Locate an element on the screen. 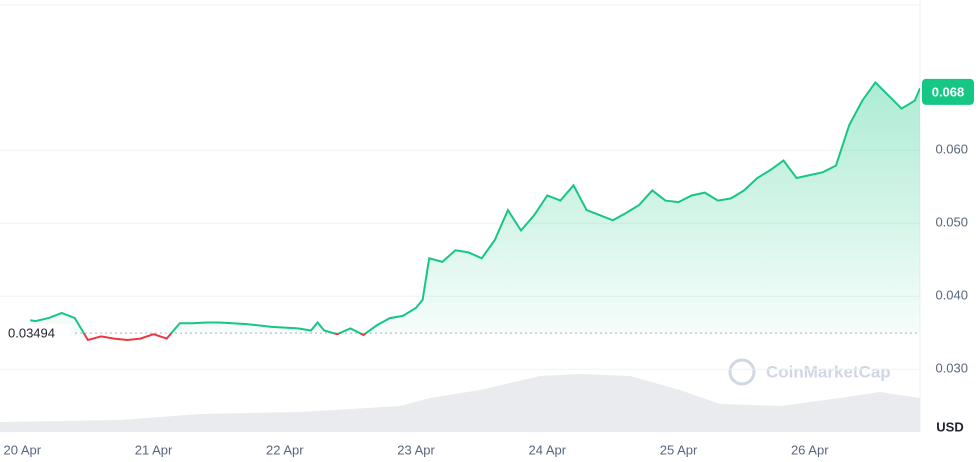 The width and height of the screenshot is (978, 462). x-tick-label: 23 Apr is located at coordinates (416, 449).